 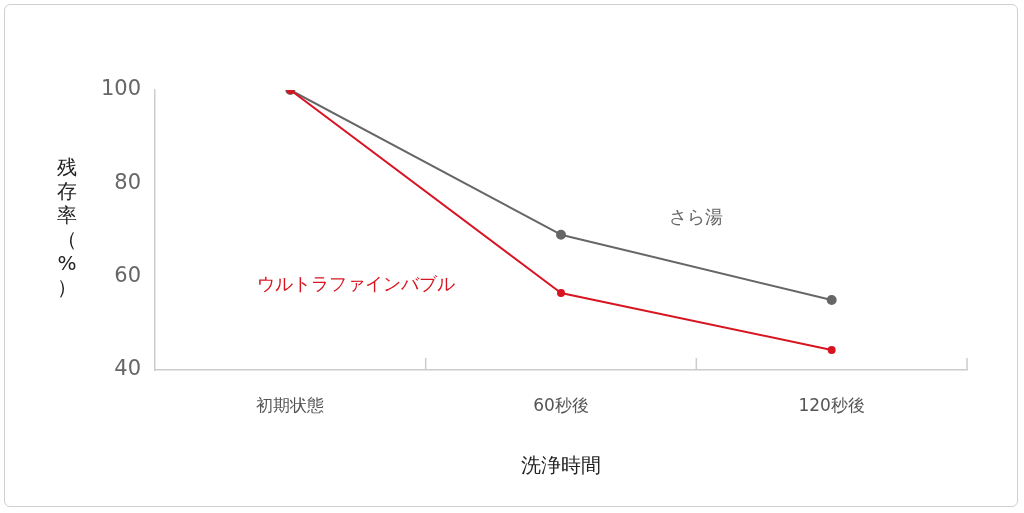 I want to click on y-tick-label: 80, so click(x=127, y=181).